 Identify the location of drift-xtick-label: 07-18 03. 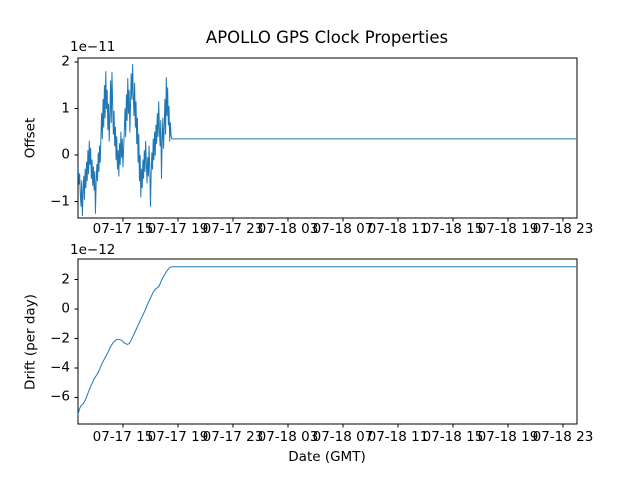
(288, 437).